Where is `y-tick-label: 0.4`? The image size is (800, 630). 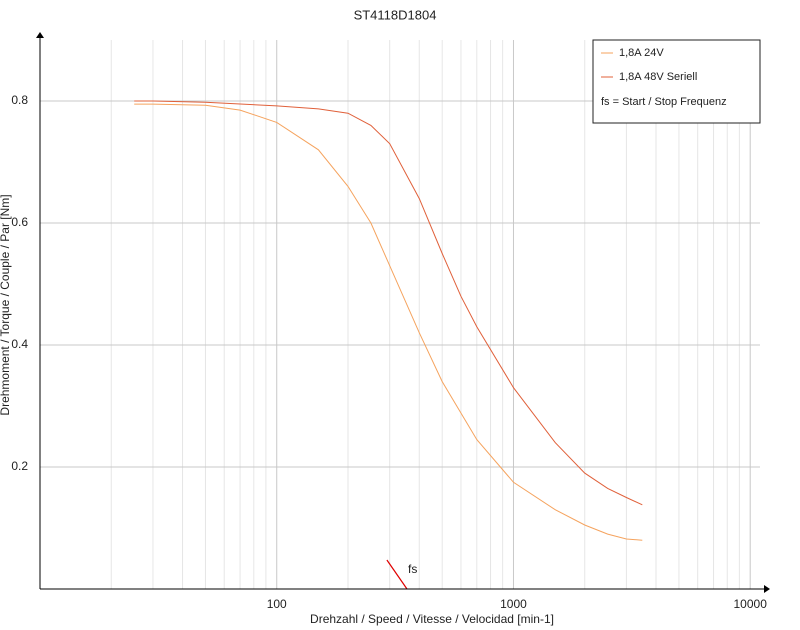
y-tick-label: 0.4 is located at coordinates (19, 344).